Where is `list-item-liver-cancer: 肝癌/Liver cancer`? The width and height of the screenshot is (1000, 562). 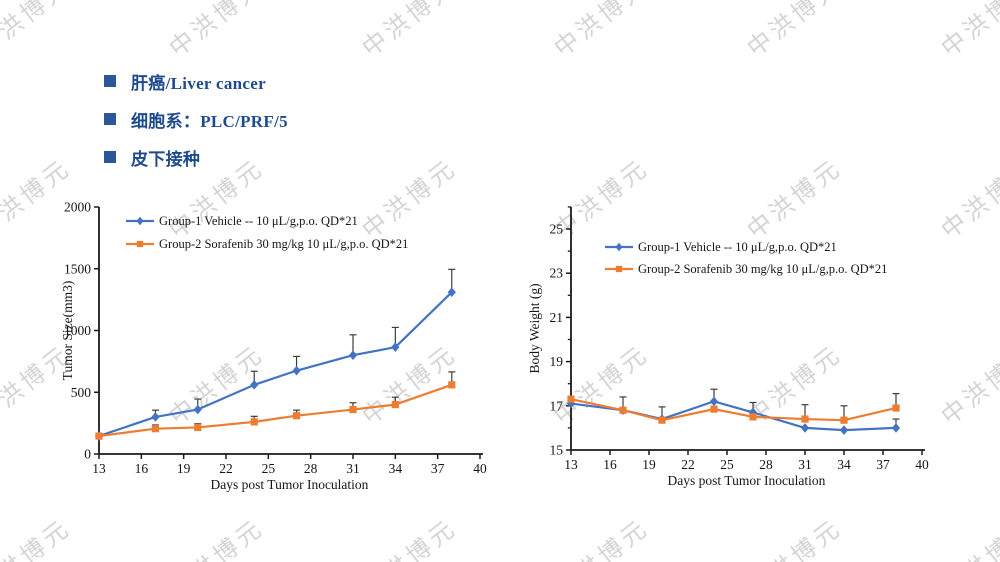
list-item-liver-cancer: 肝癌/Liver cancer is located at coordinates (196, 81).